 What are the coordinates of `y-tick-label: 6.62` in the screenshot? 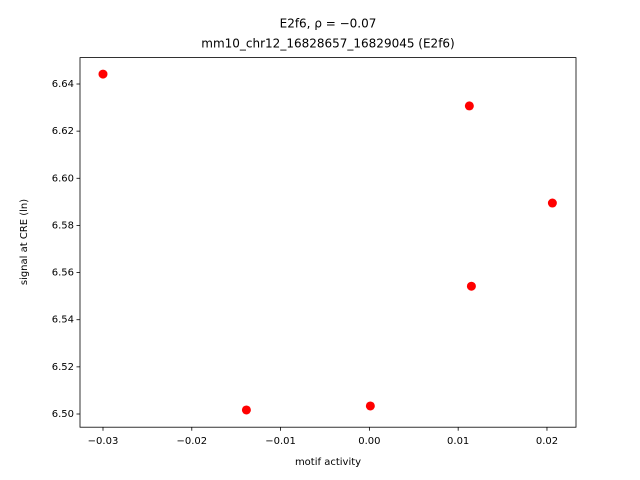 It's located at (63, 131).